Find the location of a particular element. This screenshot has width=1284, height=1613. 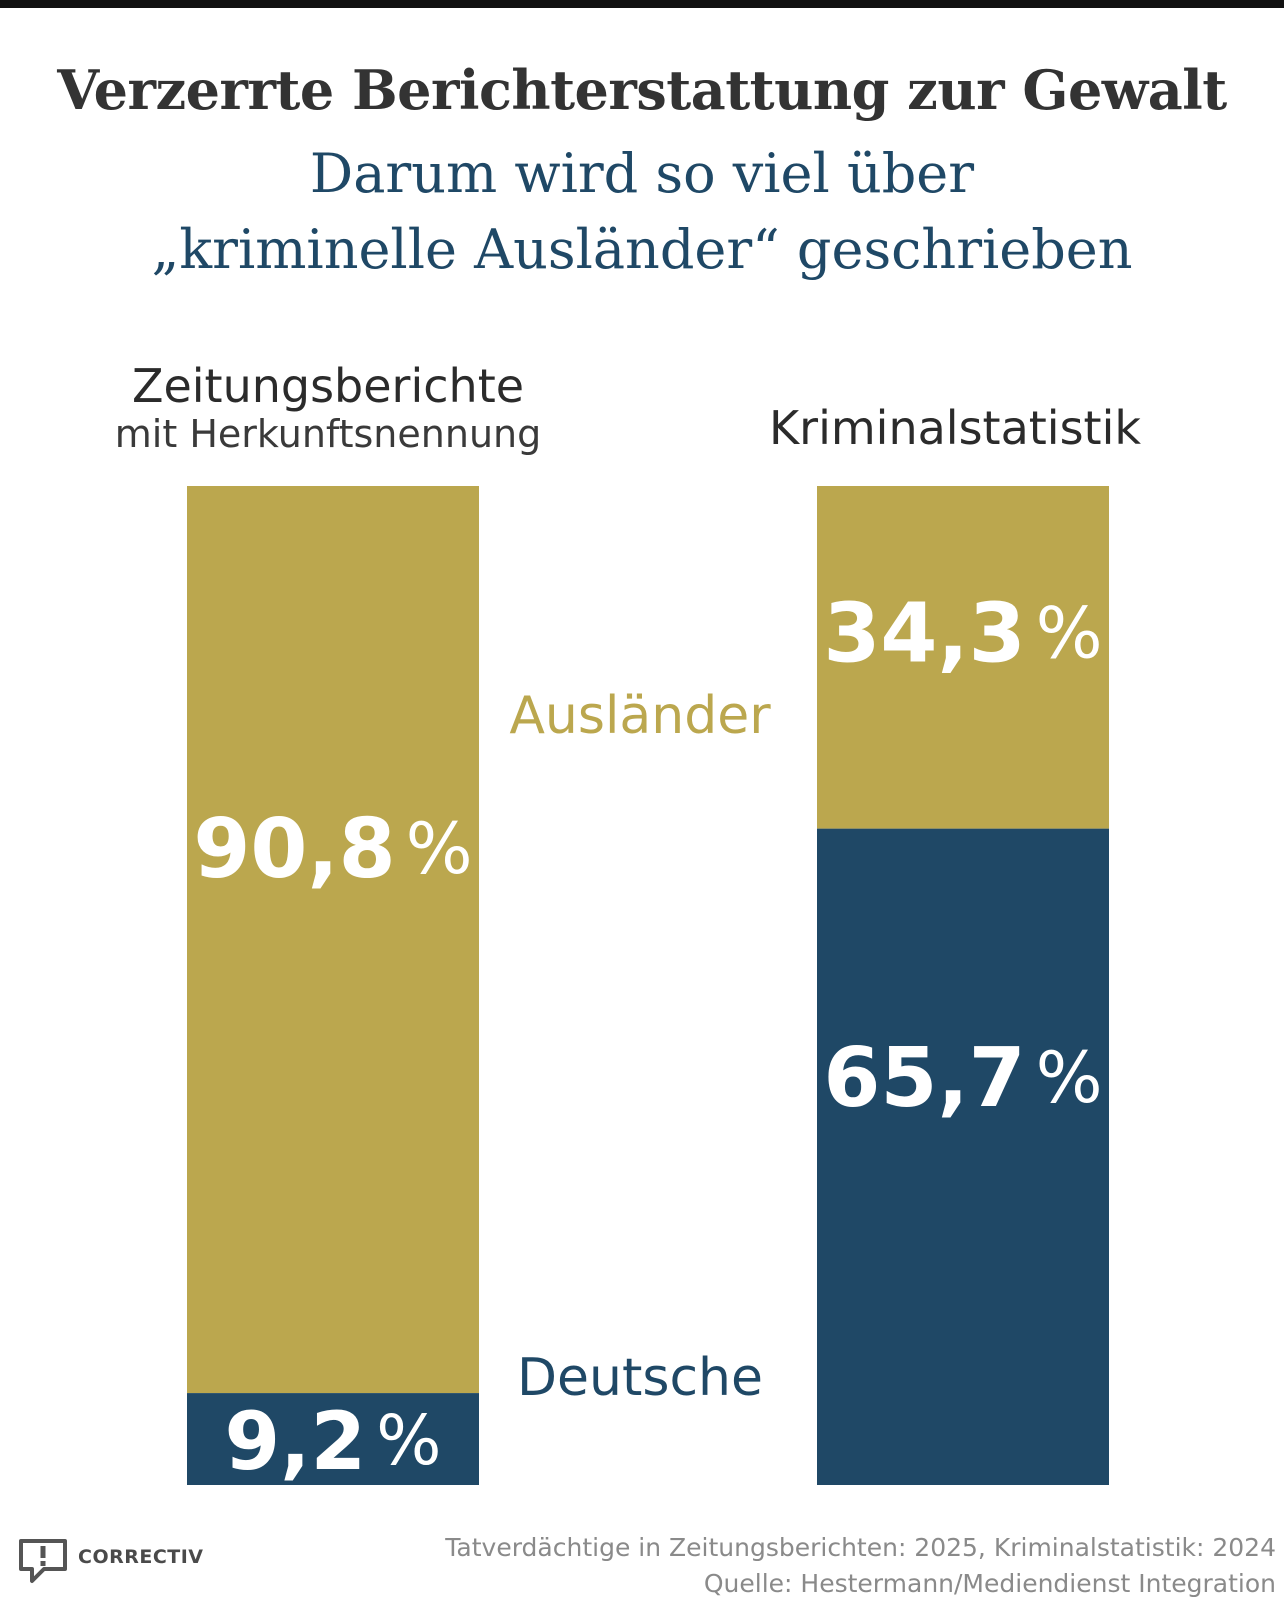

subtitle-line-2: „kriminelle Ausländer“ geschrieben is located at coordinates (642, 249).